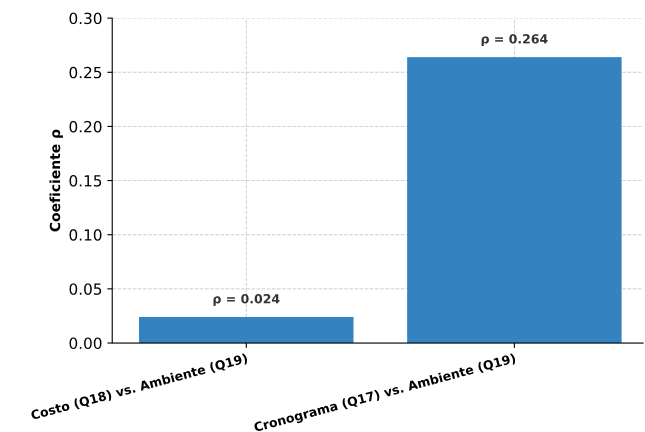  Describe the element at coordinates (86, 235) in the screenshot. I see `y-tick-label: 0.10` at that location.